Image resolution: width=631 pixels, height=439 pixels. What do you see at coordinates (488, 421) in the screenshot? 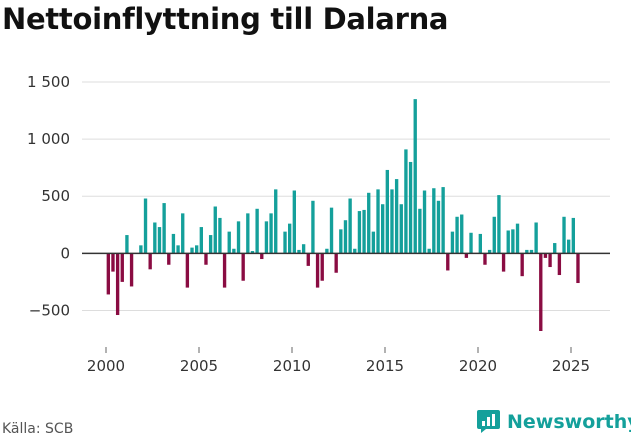
I see `newsworthy-icon` at bounding box center [488, 421].